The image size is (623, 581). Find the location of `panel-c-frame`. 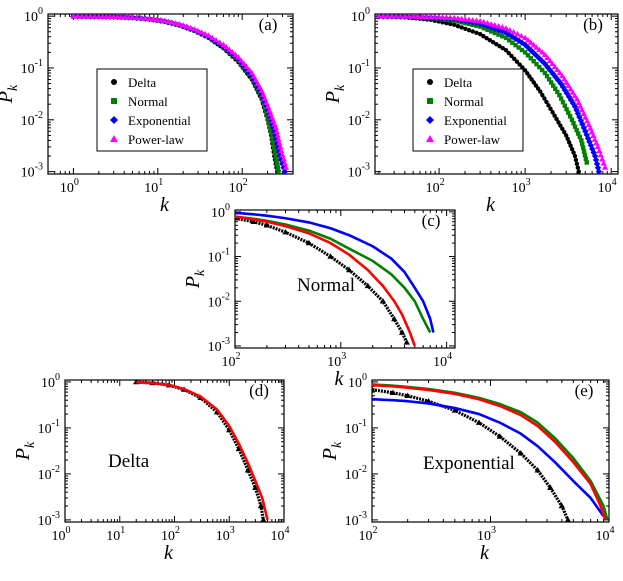

panel-c-frame is located at coordinates (345, 279).